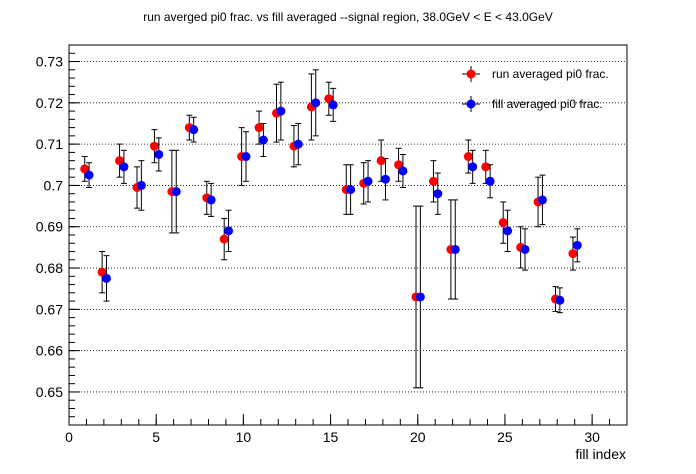  I want to click on x-tick-label: 5, so click(156, 437).